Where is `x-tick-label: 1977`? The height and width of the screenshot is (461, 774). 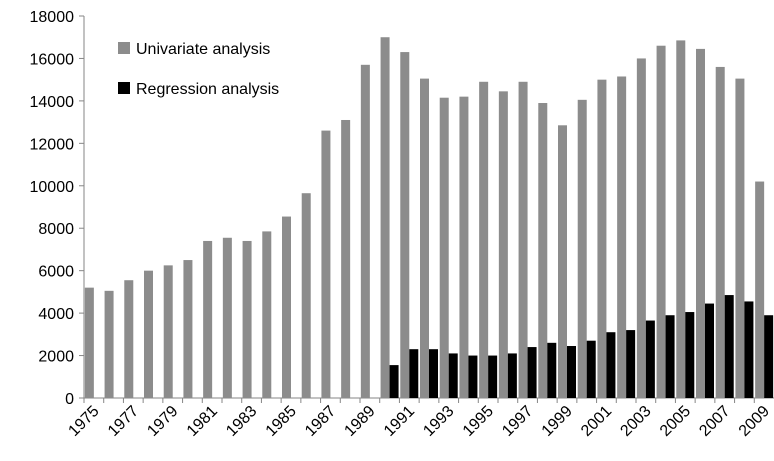
x-tick-label: 1977 is located at coordinates (123, 421).